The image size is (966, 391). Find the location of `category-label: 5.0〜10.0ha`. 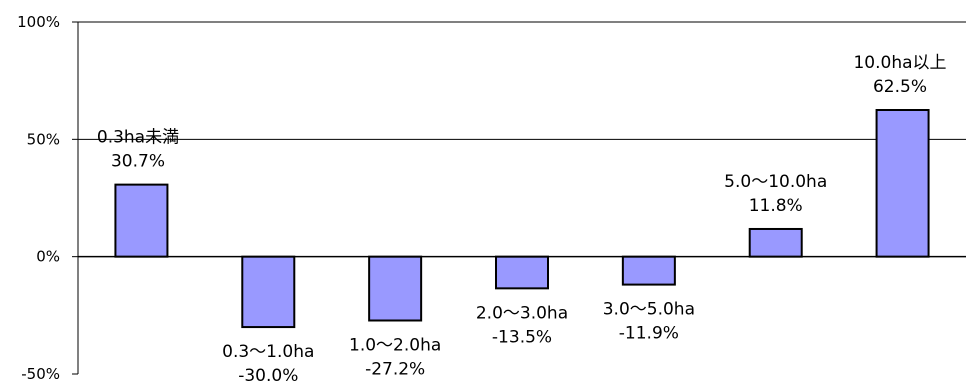

category-label: 5.0〜10.0ha is located at coordinates (775, 182).